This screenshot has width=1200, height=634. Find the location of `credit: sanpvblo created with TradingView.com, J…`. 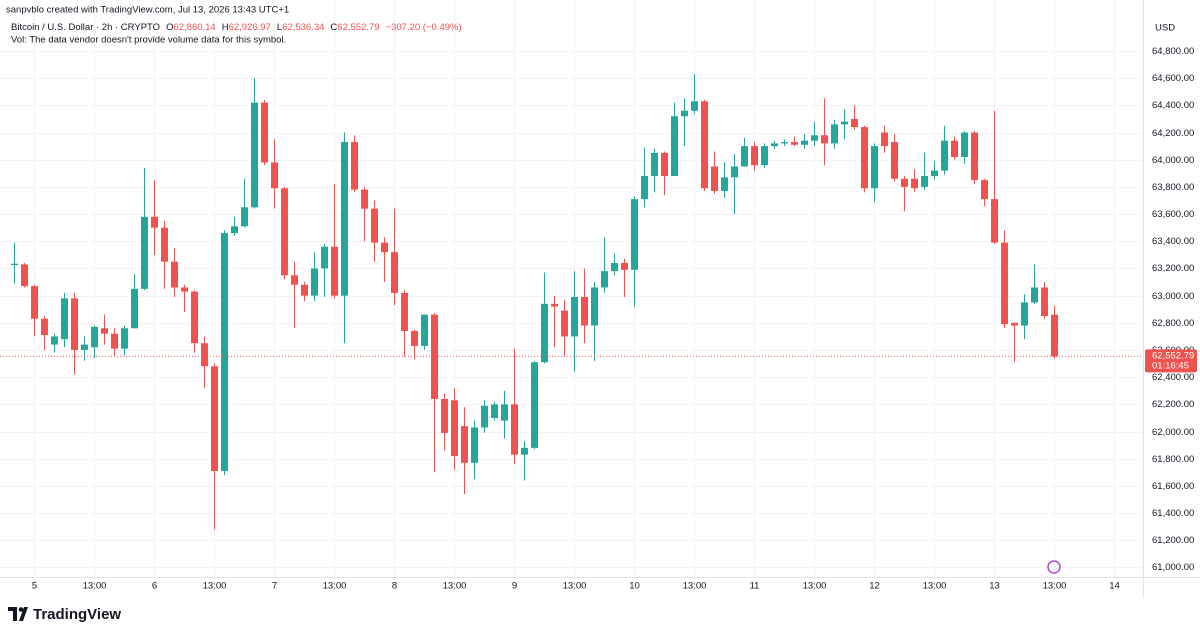

credit: sanpvblo created with TradingView.com, J… is located at coordinates (147, 10).